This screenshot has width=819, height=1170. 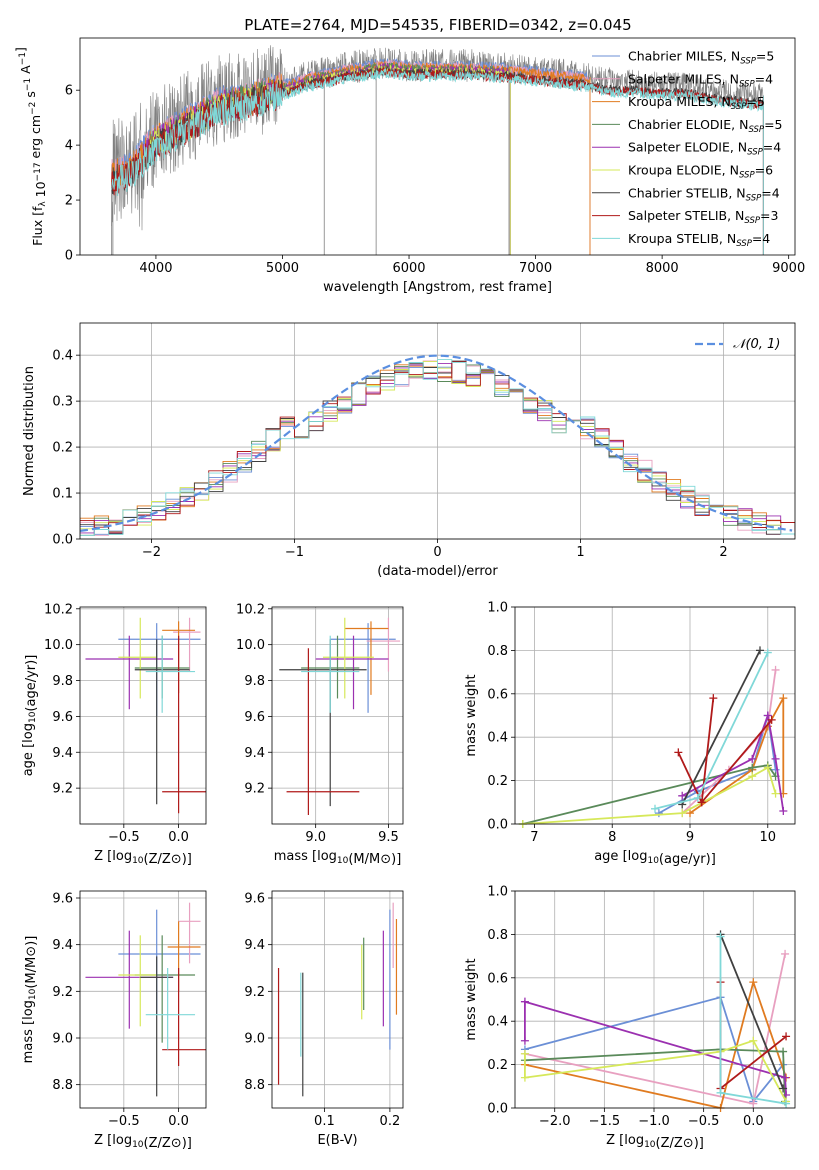 I want to click on y-tick-label: 9.0, so click(x=254, y=1039).